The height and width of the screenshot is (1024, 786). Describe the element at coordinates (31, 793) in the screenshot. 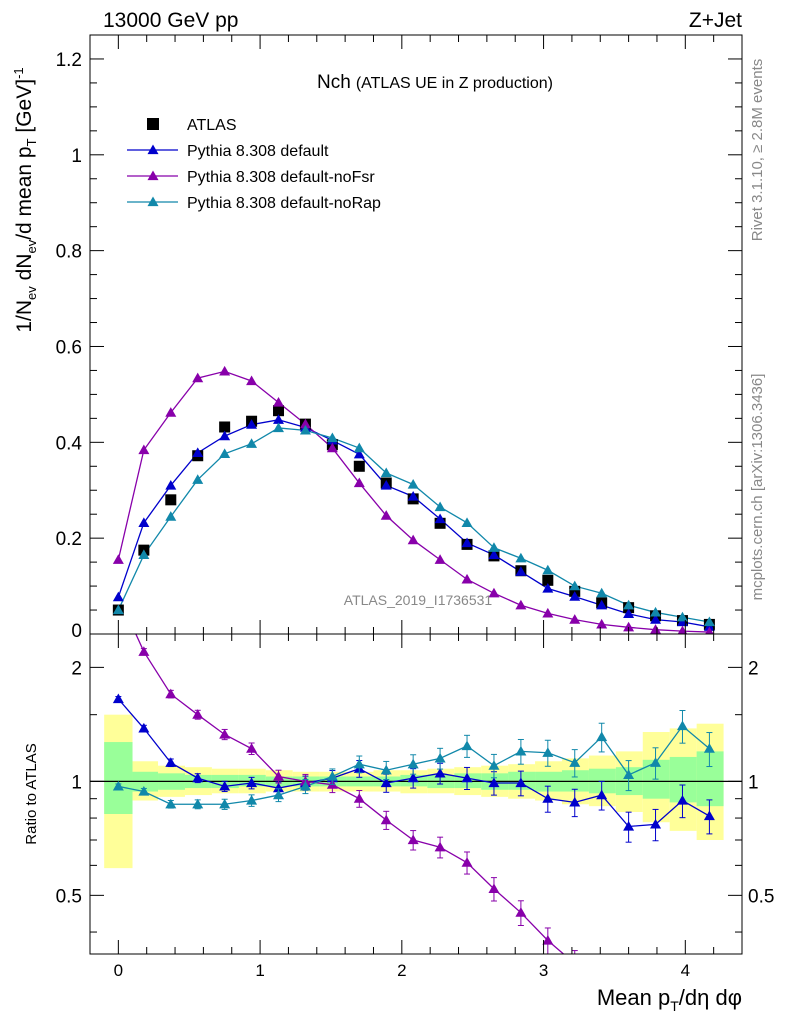

I see `ratio-y-axis-label: Ratio to ATLAS` at that location.